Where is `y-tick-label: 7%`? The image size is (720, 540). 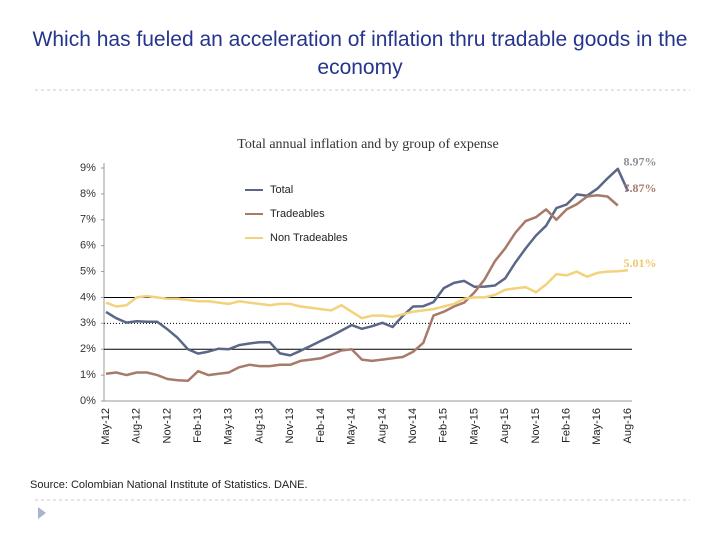 y-tick-label: 7% is located at coordinates (88, 220).